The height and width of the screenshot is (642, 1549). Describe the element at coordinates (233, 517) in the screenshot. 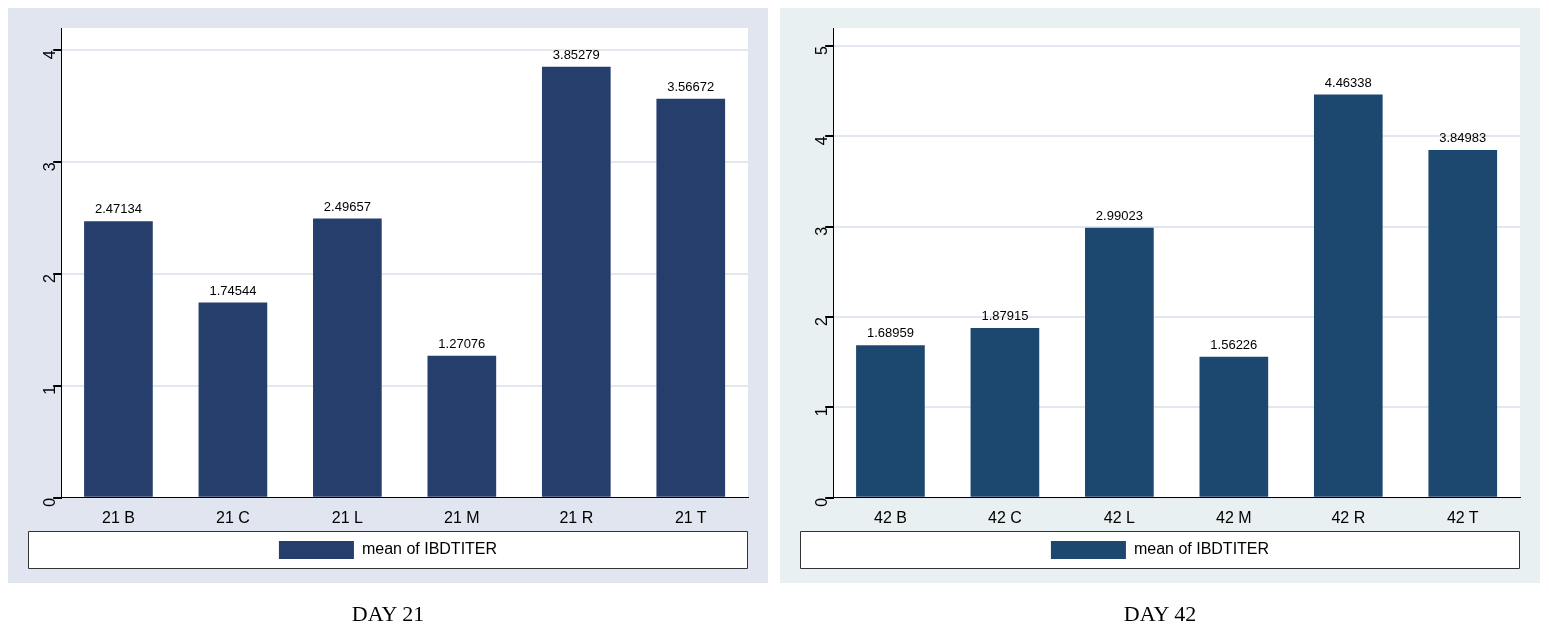

I see `x-tick-label: 21 C` at that location.